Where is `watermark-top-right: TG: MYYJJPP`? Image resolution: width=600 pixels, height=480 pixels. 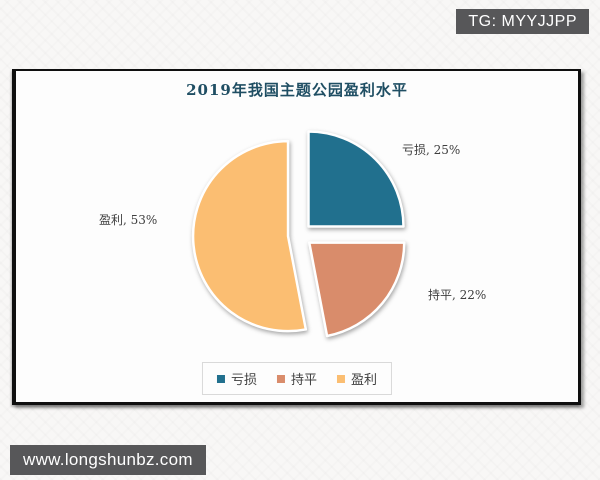 watermark-top-right: TG: MYYJJPP is located at coordinates (522, 21).